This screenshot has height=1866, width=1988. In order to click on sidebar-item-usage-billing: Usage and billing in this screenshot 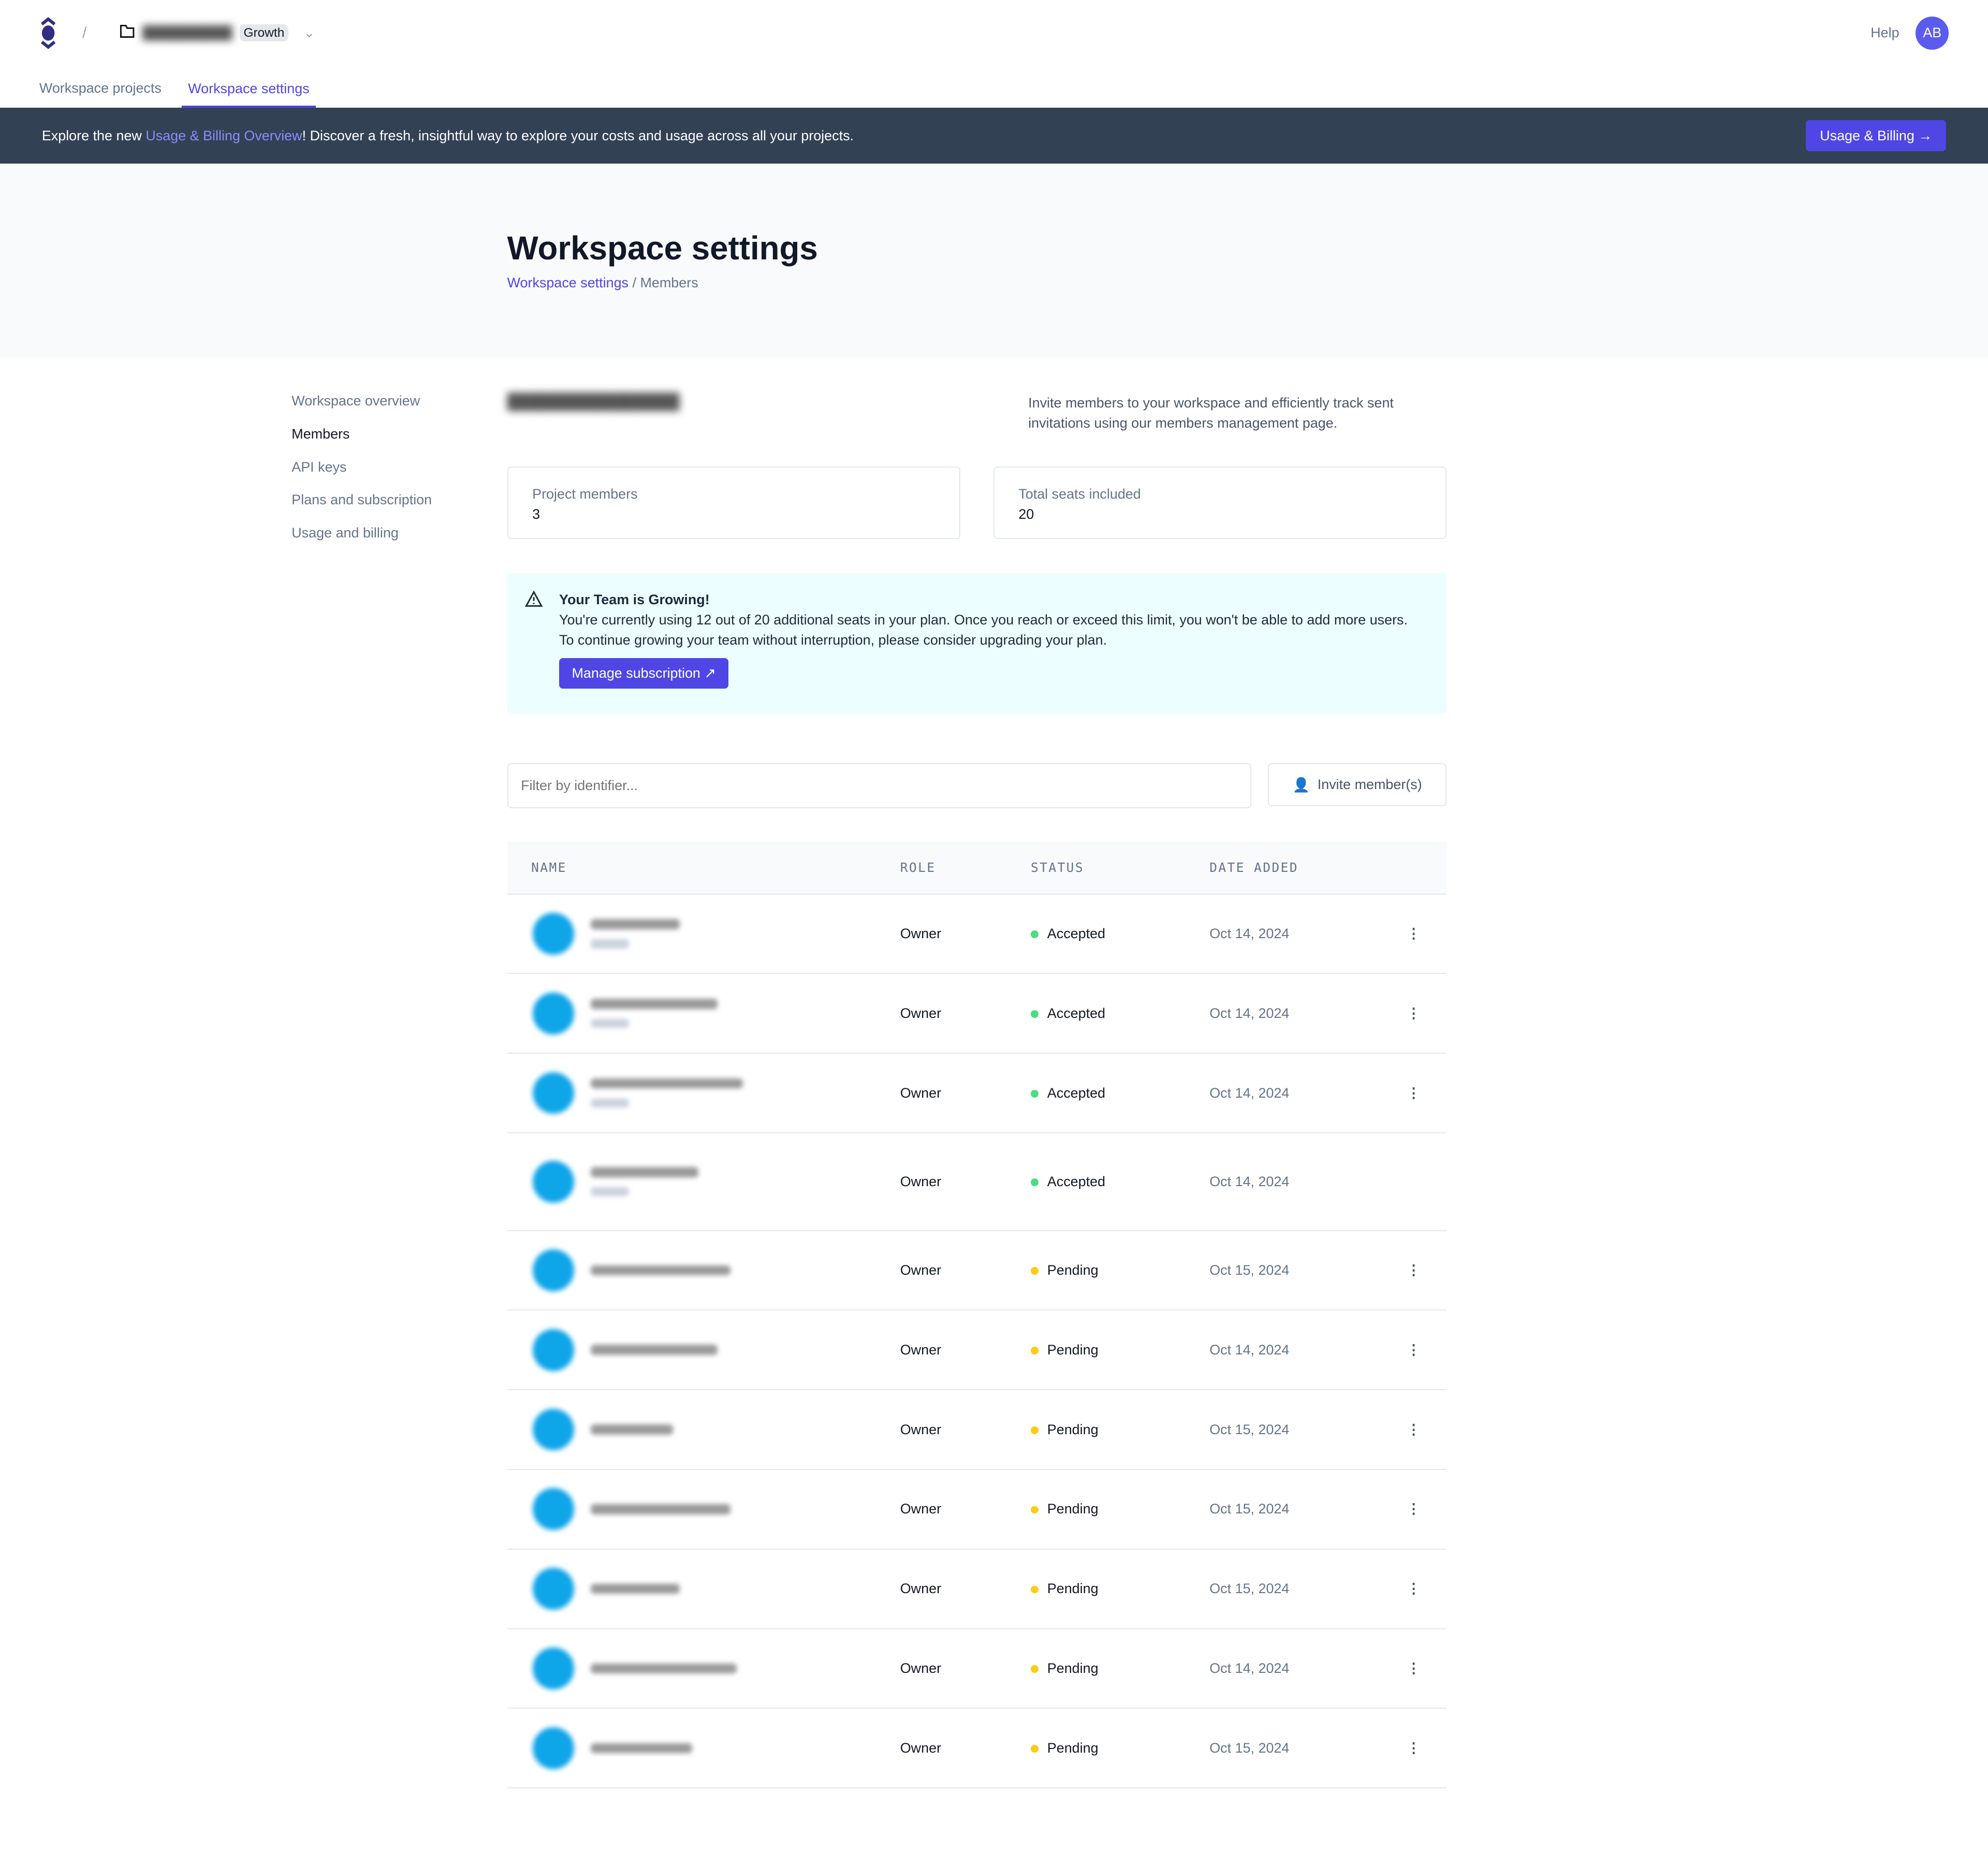, I will do `click(345, 532)`.